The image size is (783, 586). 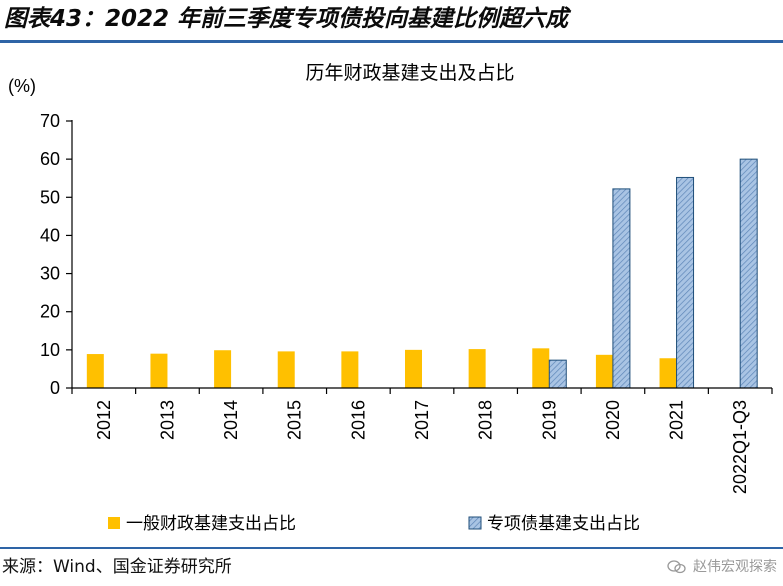 I want to click on bar-special-2021, so click(x=685, y=282).